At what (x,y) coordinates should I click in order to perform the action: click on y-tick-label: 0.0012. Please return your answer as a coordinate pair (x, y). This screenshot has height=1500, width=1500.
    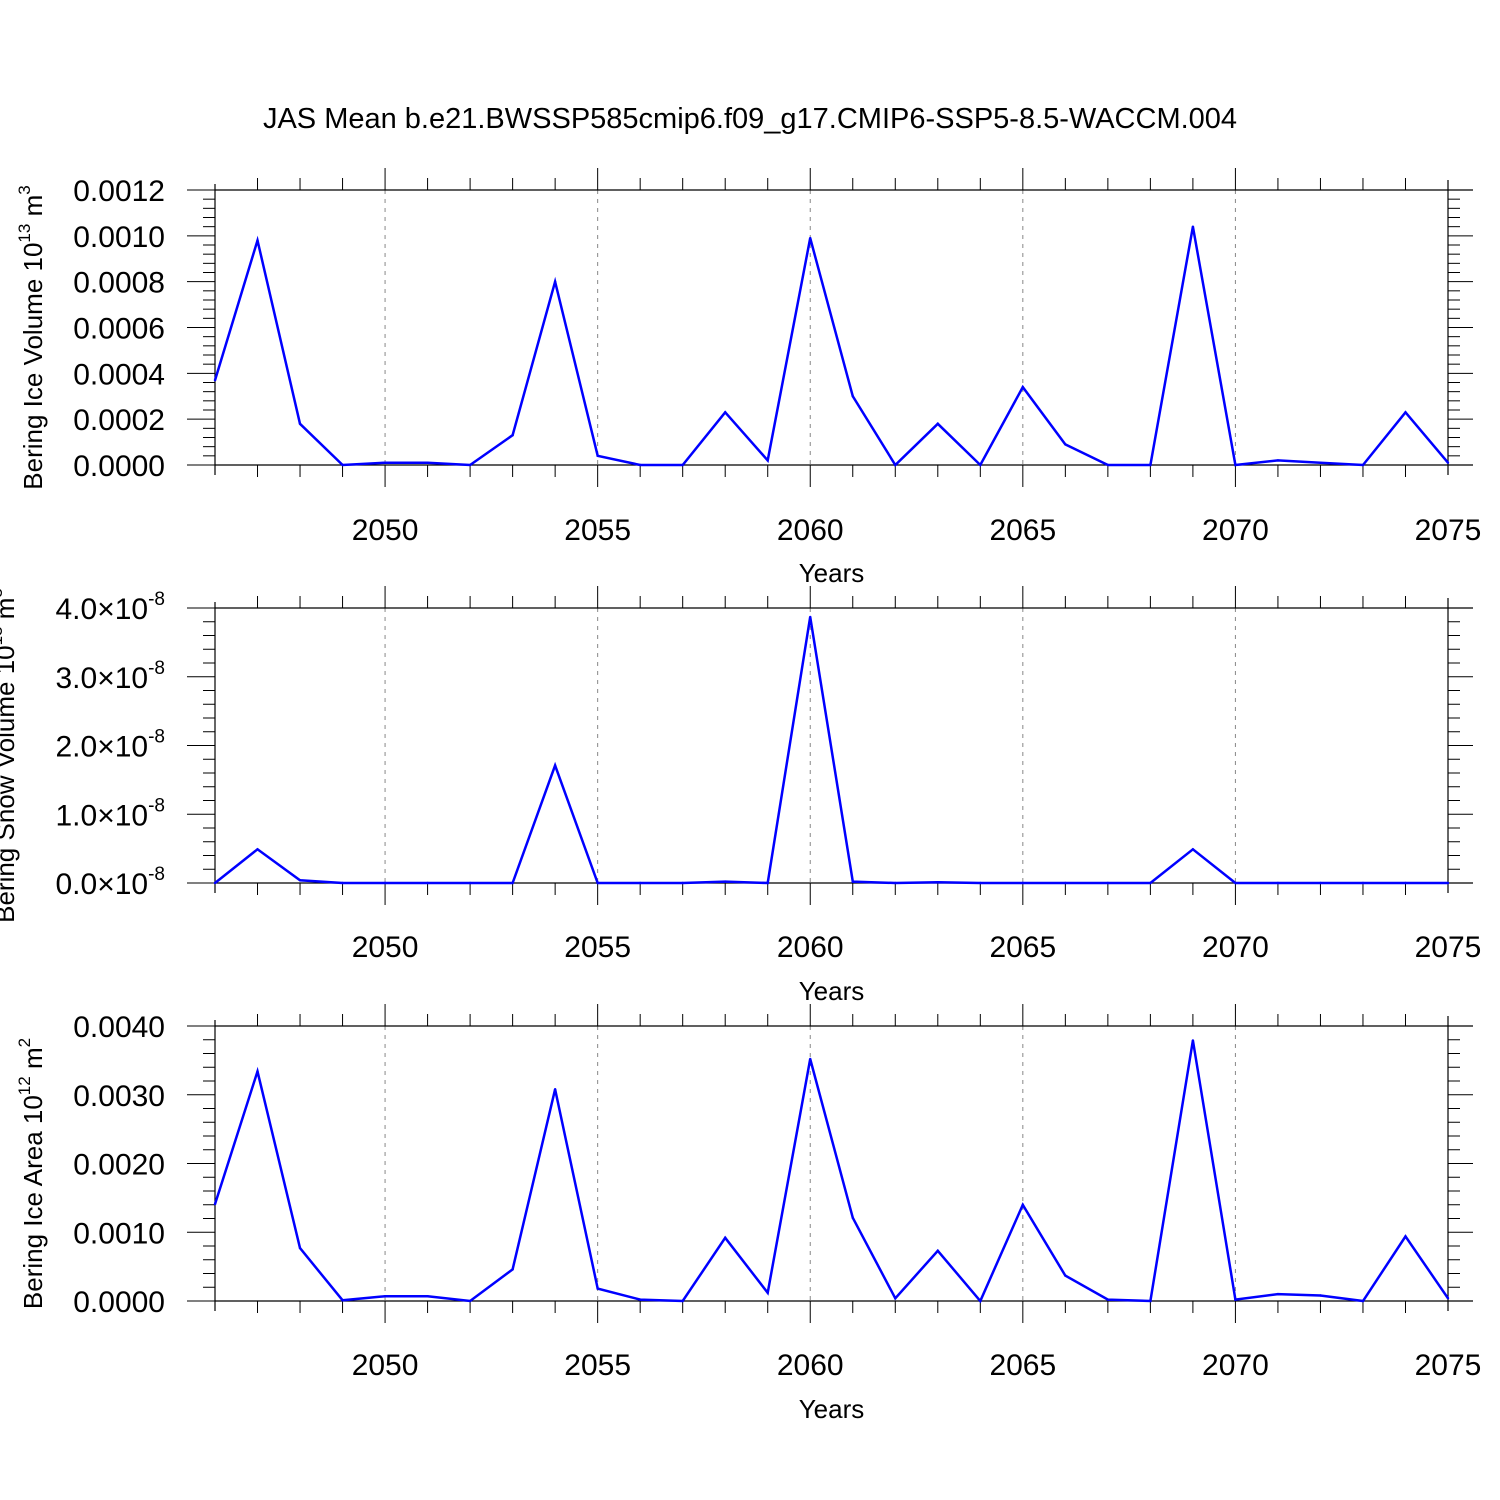
    Looking at the image, I should click on (119, 191).